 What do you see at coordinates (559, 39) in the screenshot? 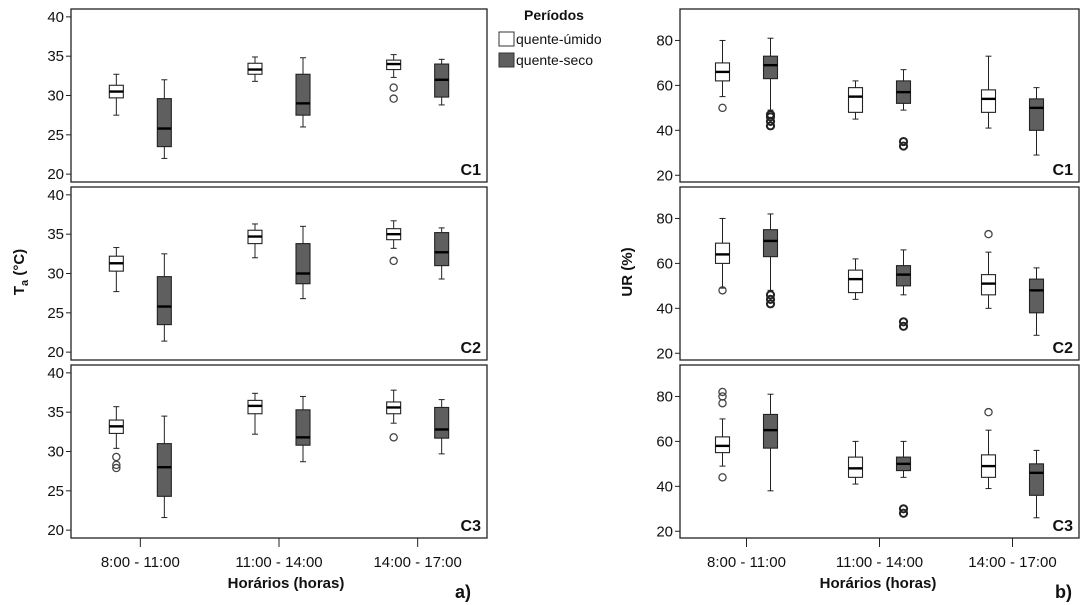
I see `legend-label-quente-umido: quente-úmido` at bounding box center [559, 39].